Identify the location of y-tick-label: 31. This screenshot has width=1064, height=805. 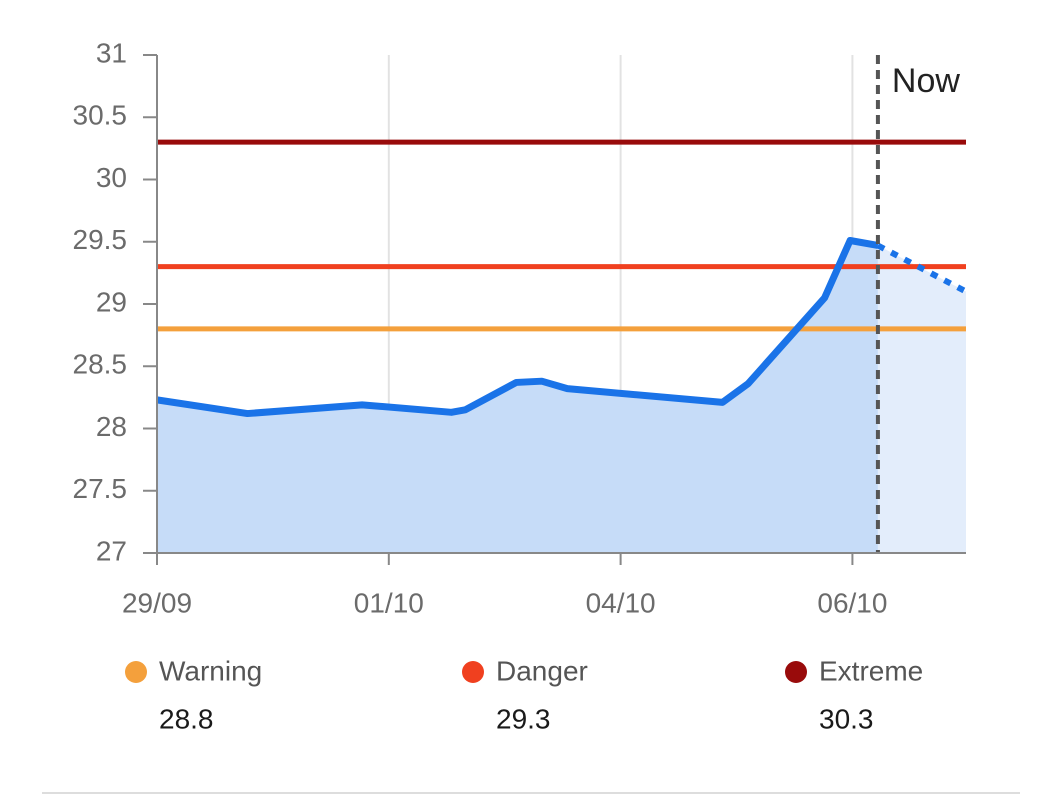
(111, 52).